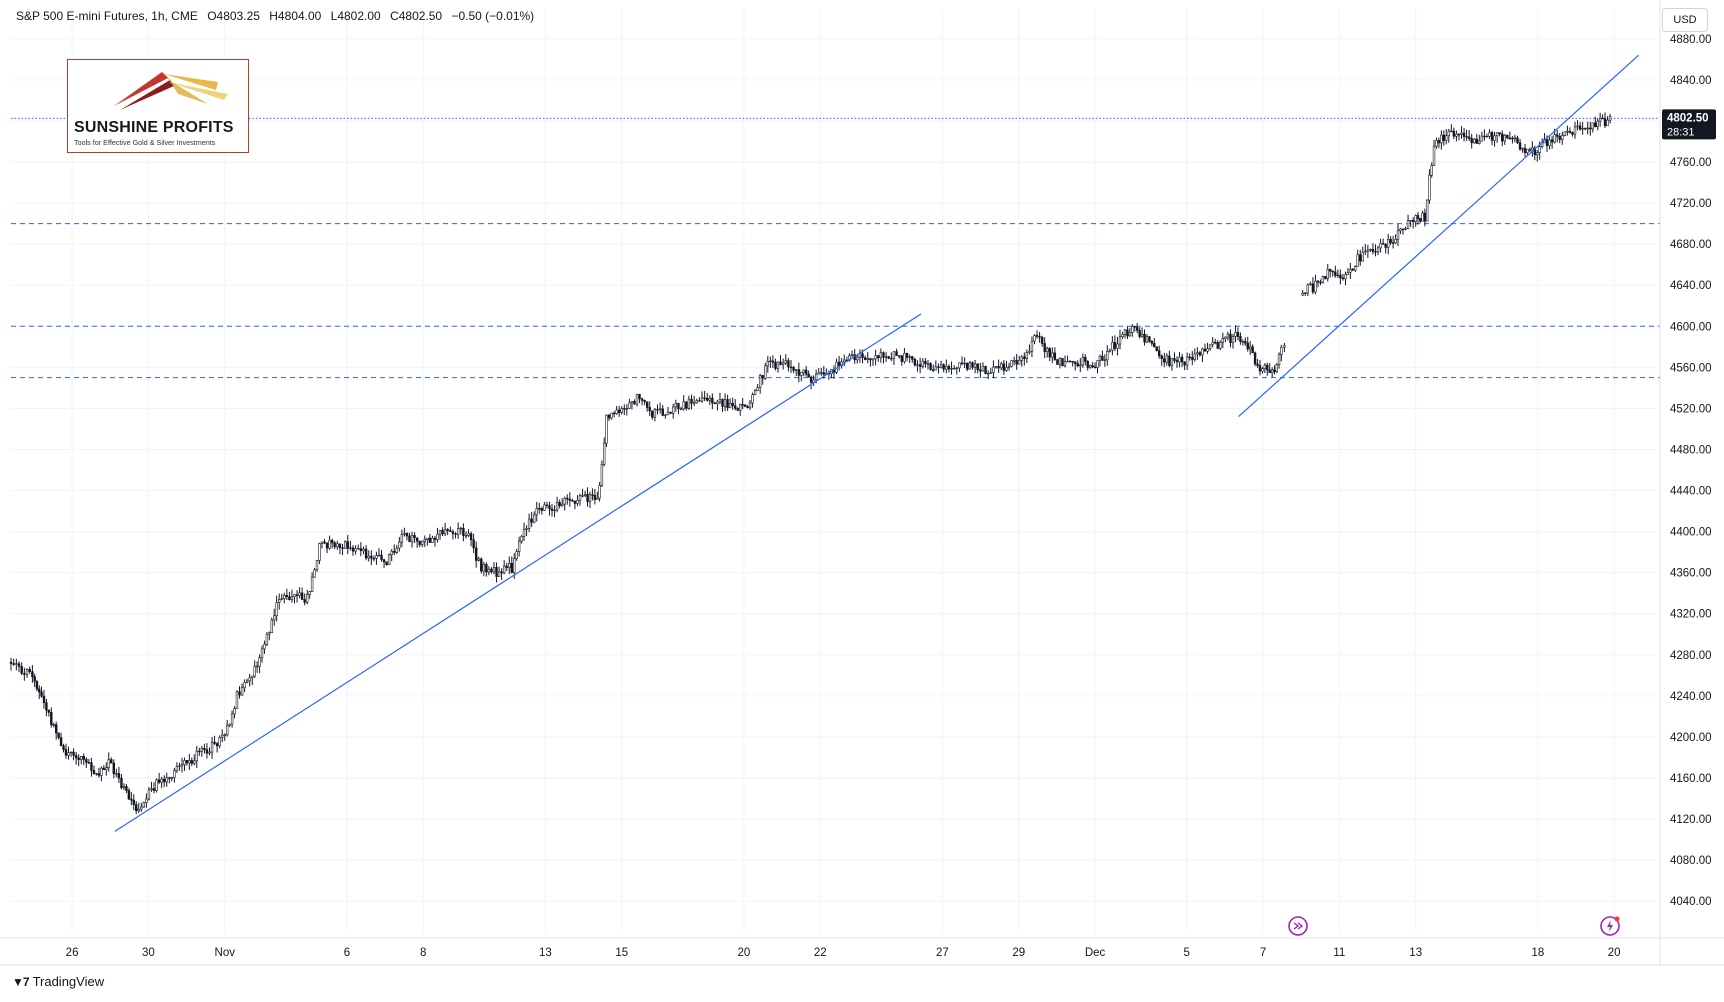  What do you see at coordinates (1689, 124) in the screenshot?
I see `last-price-badge-bg` at bounding box center [1689, 124].